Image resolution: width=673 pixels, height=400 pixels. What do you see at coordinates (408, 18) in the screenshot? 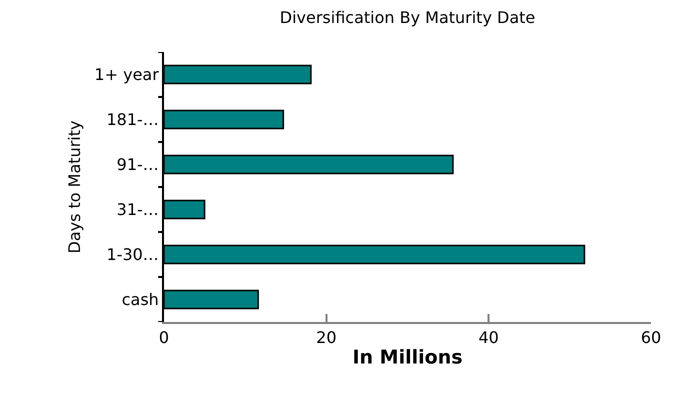
I see `chart-title: Diversification By Maturity Date` at bounding box center [408, 18].